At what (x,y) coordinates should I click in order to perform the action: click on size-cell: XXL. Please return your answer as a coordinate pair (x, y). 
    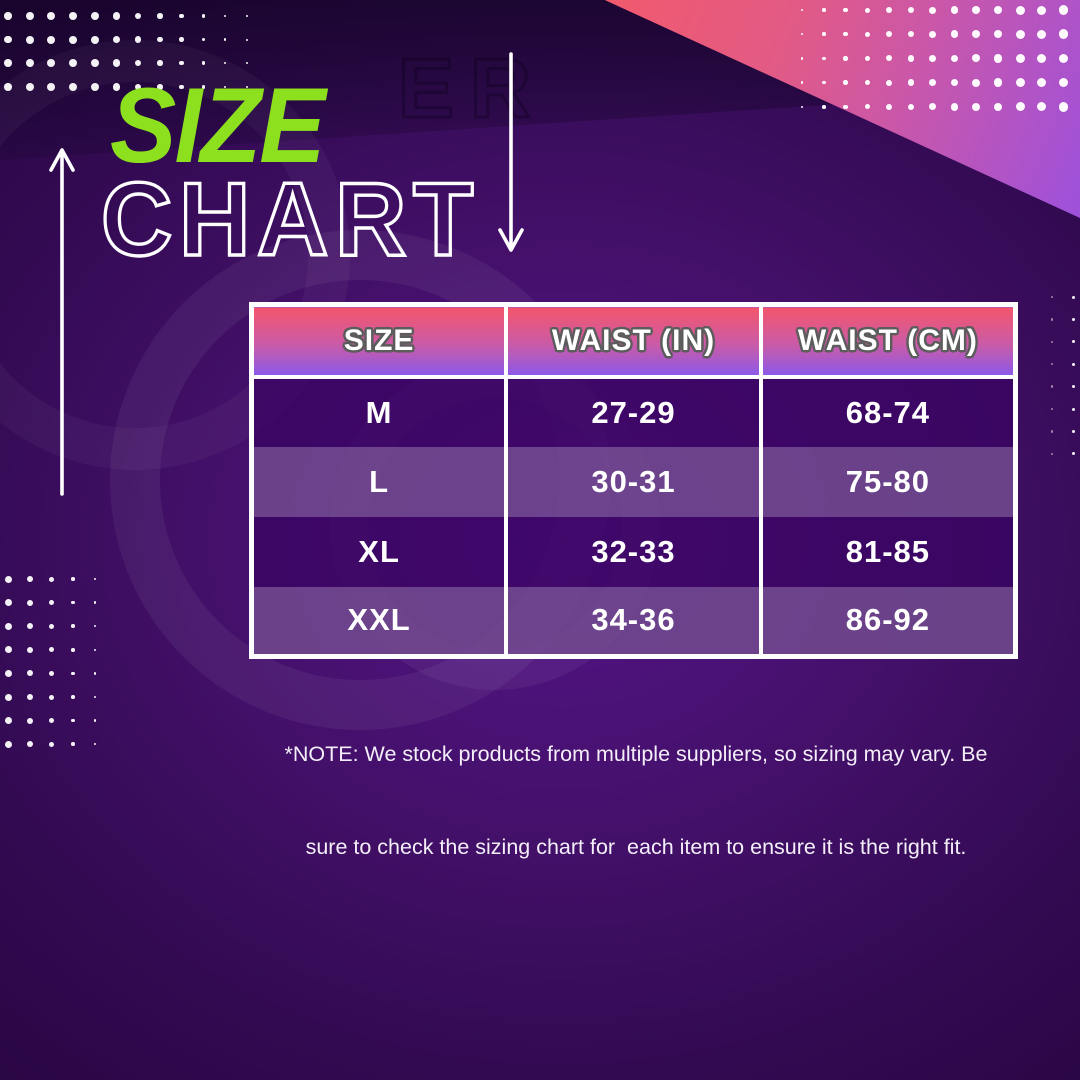
    Looking at the image, I should click on (379, 621).